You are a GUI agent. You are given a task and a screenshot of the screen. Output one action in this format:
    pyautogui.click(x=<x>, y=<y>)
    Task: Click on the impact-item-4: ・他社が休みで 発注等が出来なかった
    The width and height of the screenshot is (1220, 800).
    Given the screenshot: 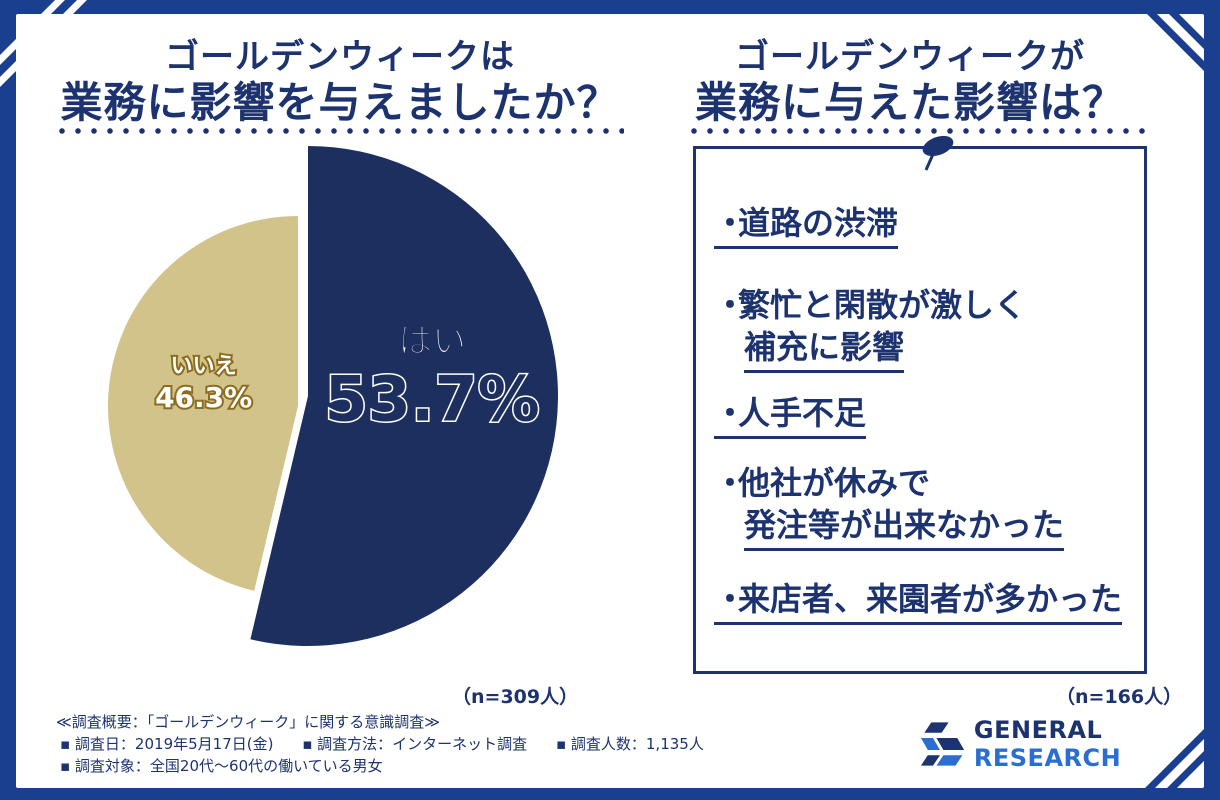 What is the action you would take?
    pyautogui.click(x=889, y=506)
    